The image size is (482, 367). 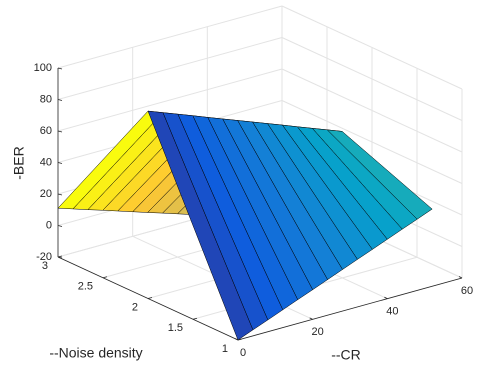 What do you see at coordinates (243, 353) in the screenshot?
I see `x-tick-label: 0` at bounding box center [243, 353].